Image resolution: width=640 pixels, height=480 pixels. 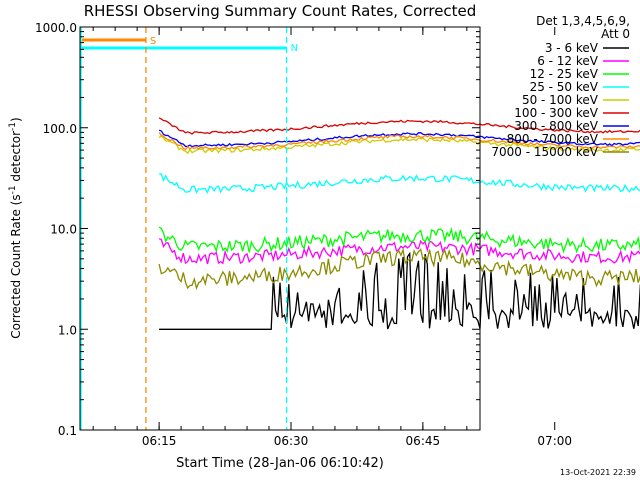 I want to click on legend-header-line1: Det 1,3,4,5,6,9,, so click(x=583, y=21).